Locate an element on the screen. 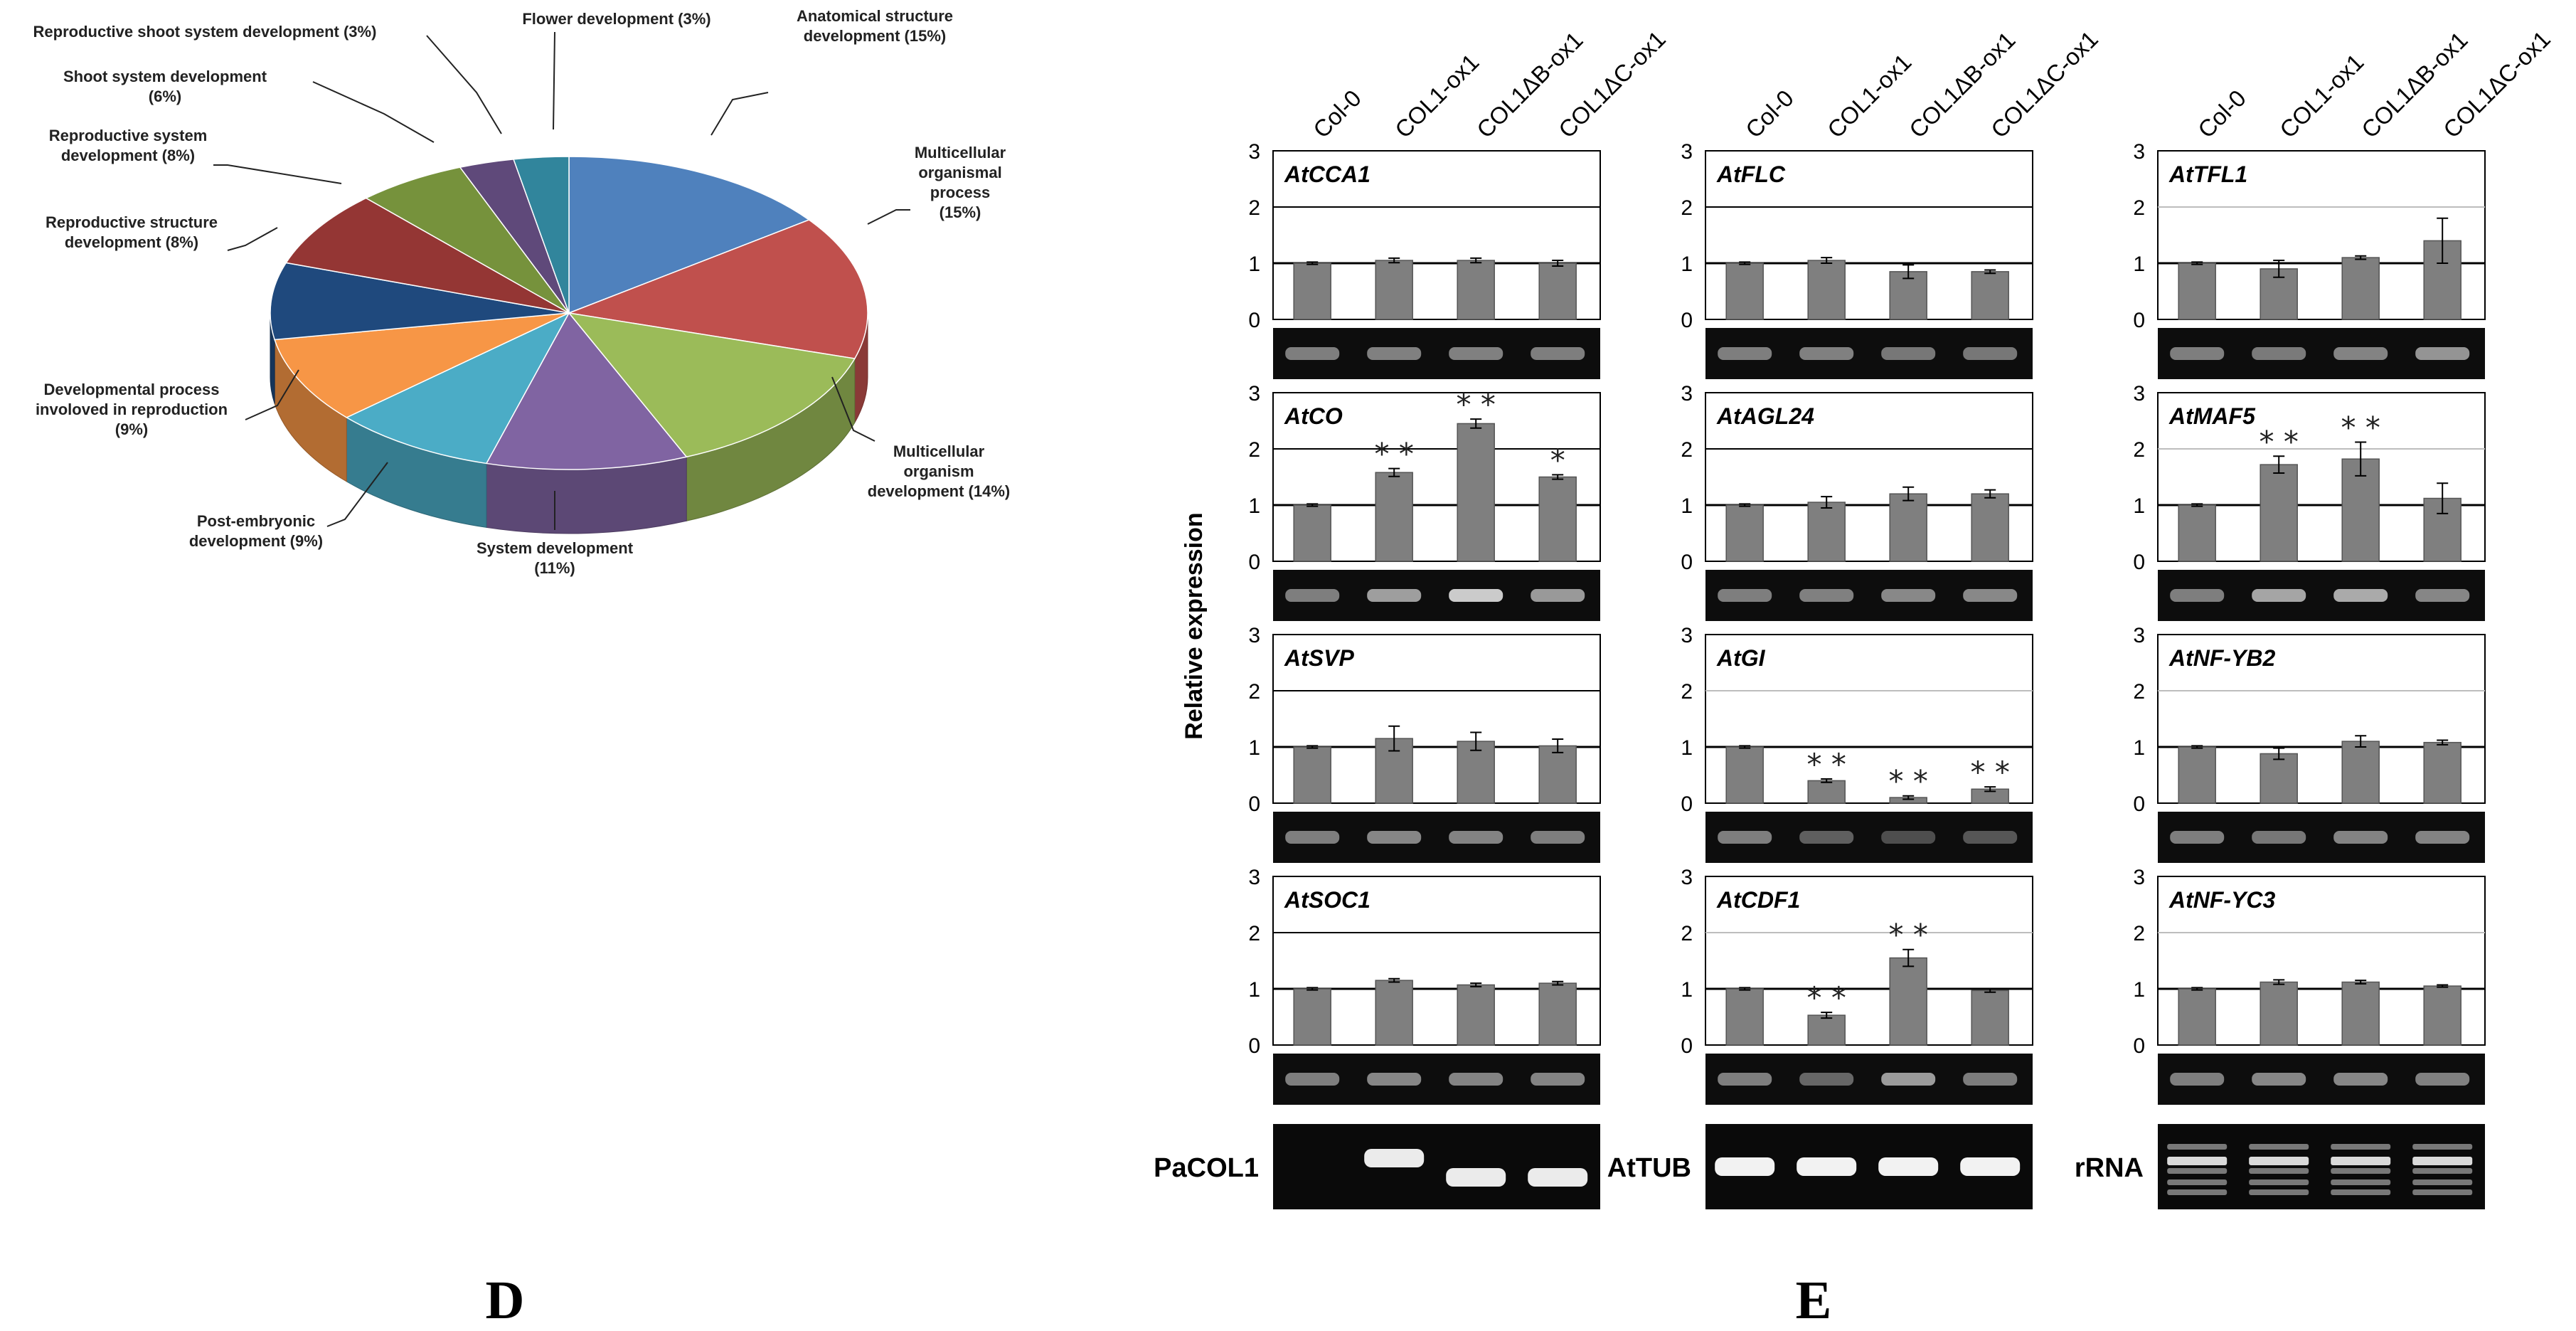 The image size is (2576, 1331). gene-chart-AtSOC1: 0 1 2 3 AtSOC1 is located at coordinates (1424, 985).